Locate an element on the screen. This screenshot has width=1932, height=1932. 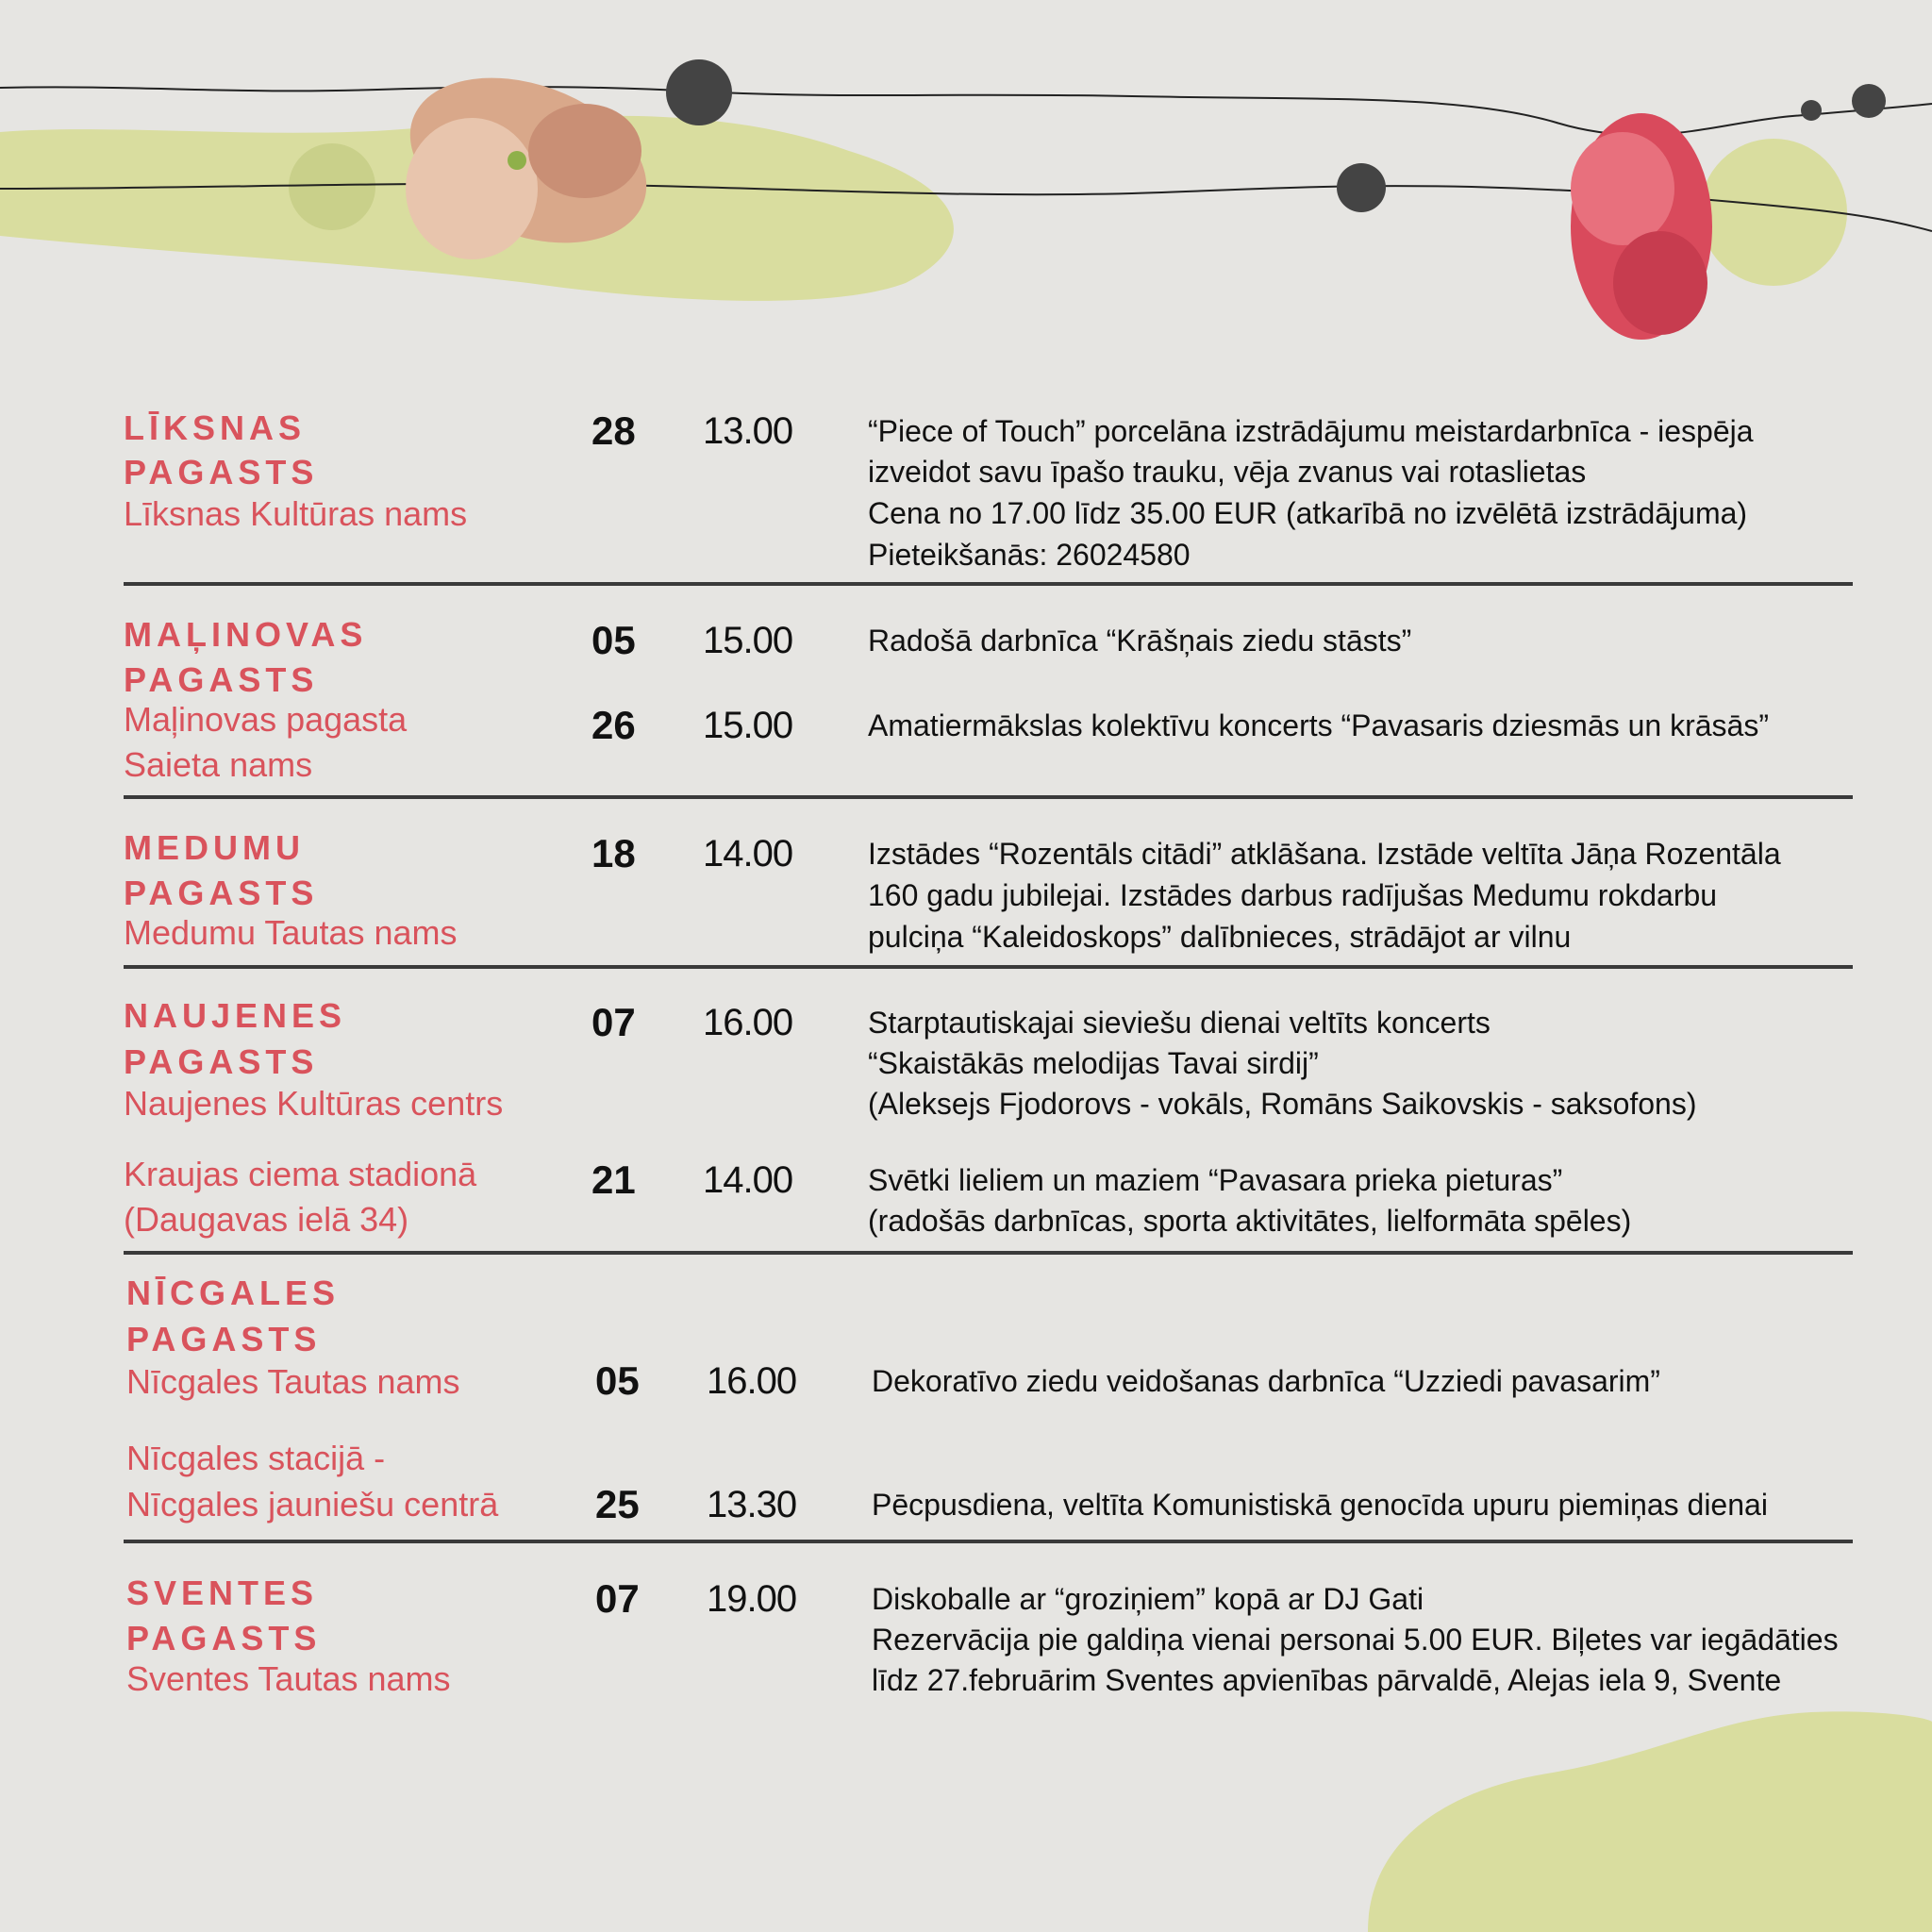
venue: Līksnas Kultūras nams is located at coordinates (296, 513).